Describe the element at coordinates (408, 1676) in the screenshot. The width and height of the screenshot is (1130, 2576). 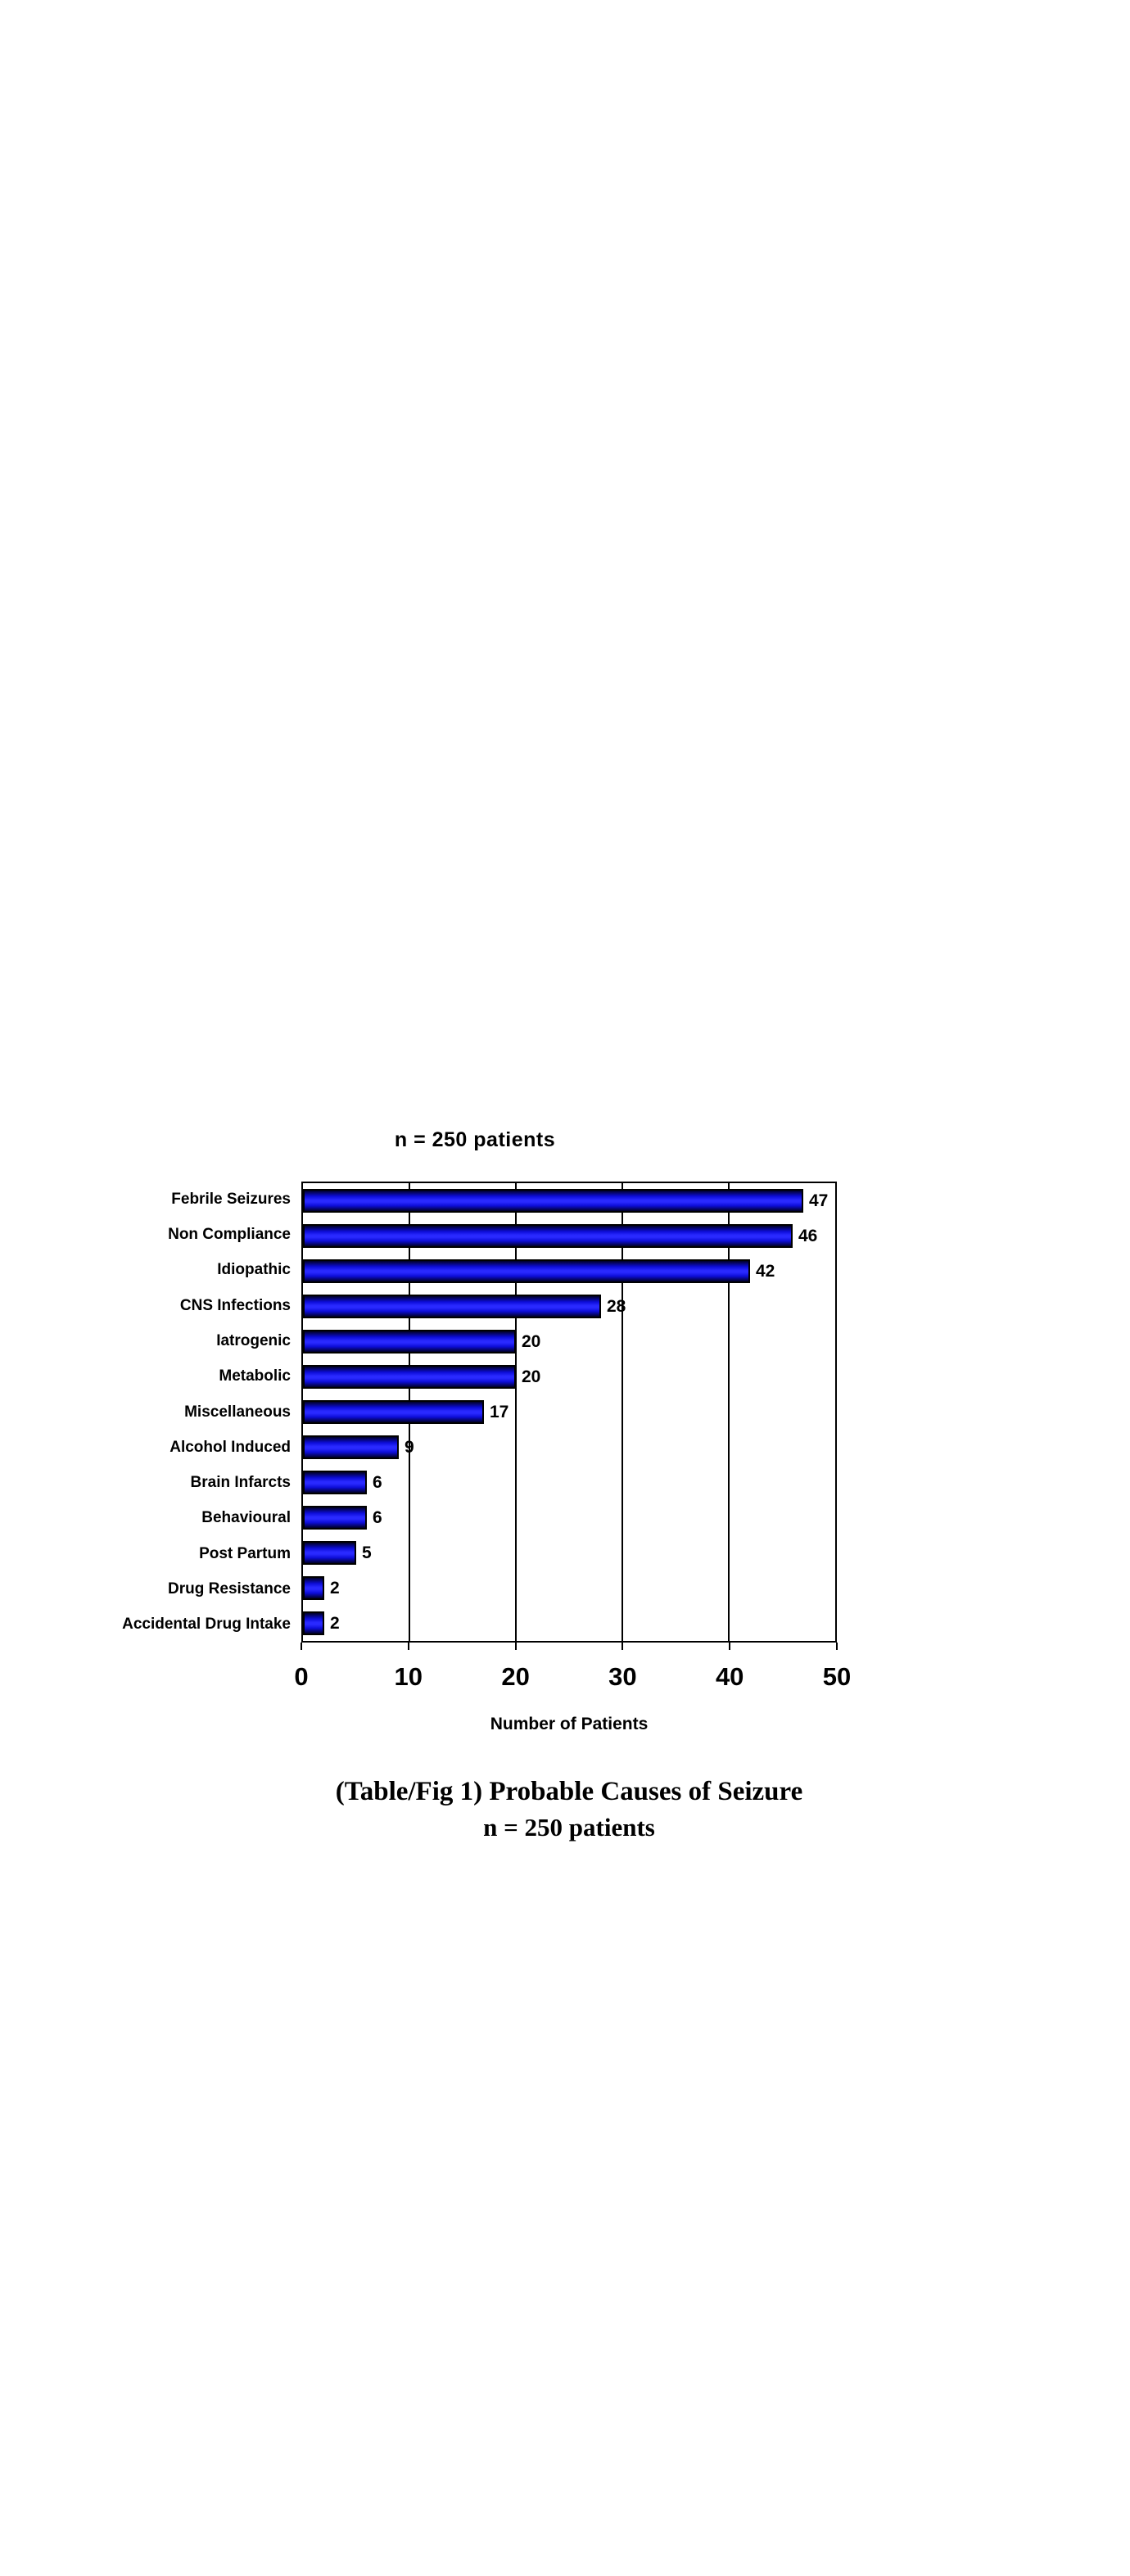
I see `x-tick-label: 10` at that location.